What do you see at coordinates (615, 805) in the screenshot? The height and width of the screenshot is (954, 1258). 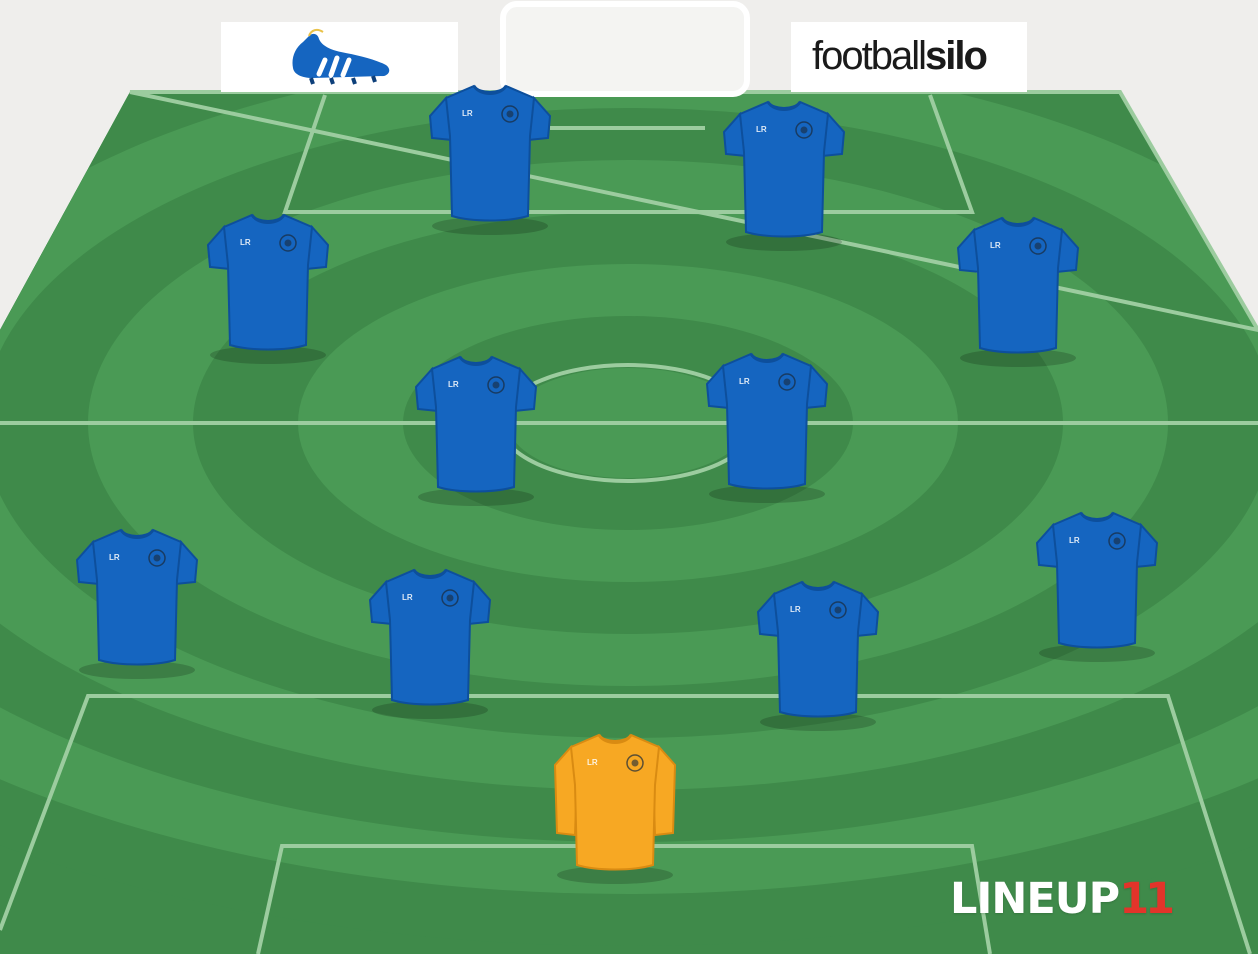 I see `goalkeeper-shirt: LR` at bounding box center [615, 805].